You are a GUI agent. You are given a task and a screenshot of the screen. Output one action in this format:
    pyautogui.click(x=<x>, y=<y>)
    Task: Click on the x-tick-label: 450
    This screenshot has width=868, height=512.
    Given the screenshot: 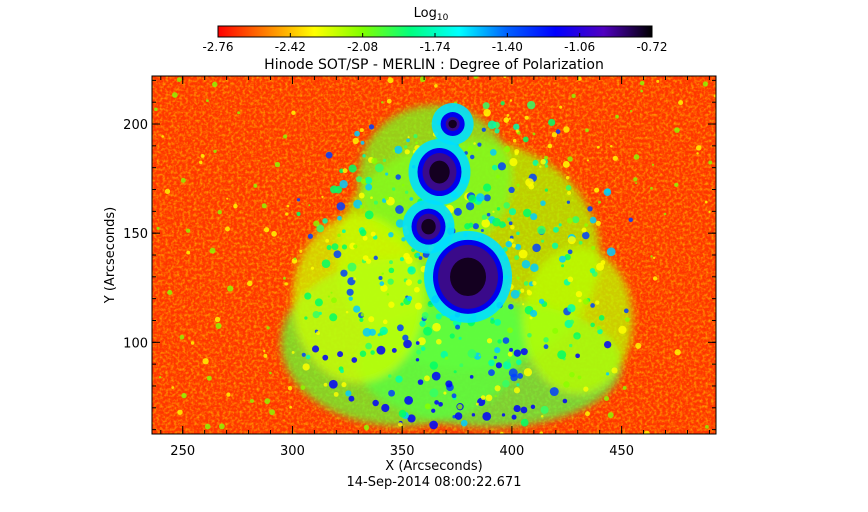 What is the action you would take?
    pyautogui.click(x=621, y=451)
    